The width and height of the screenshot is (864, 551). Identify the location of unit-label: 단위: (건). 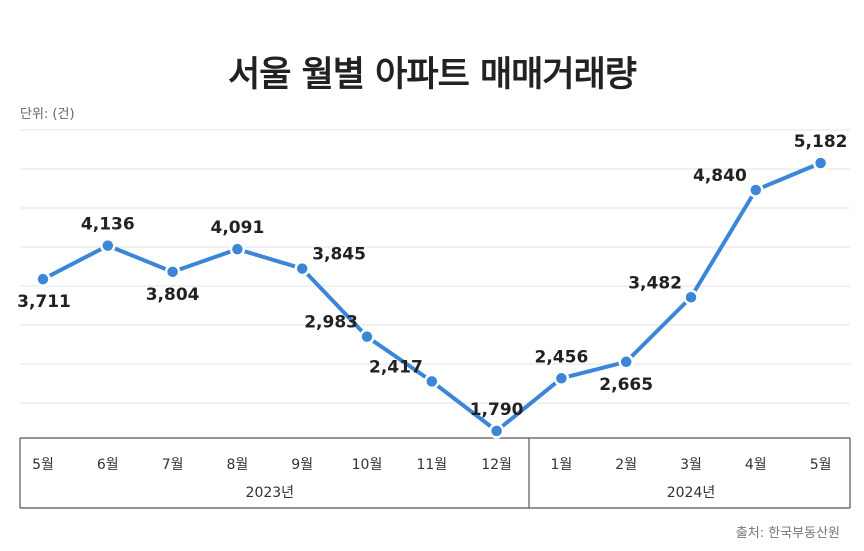
(47, 114).